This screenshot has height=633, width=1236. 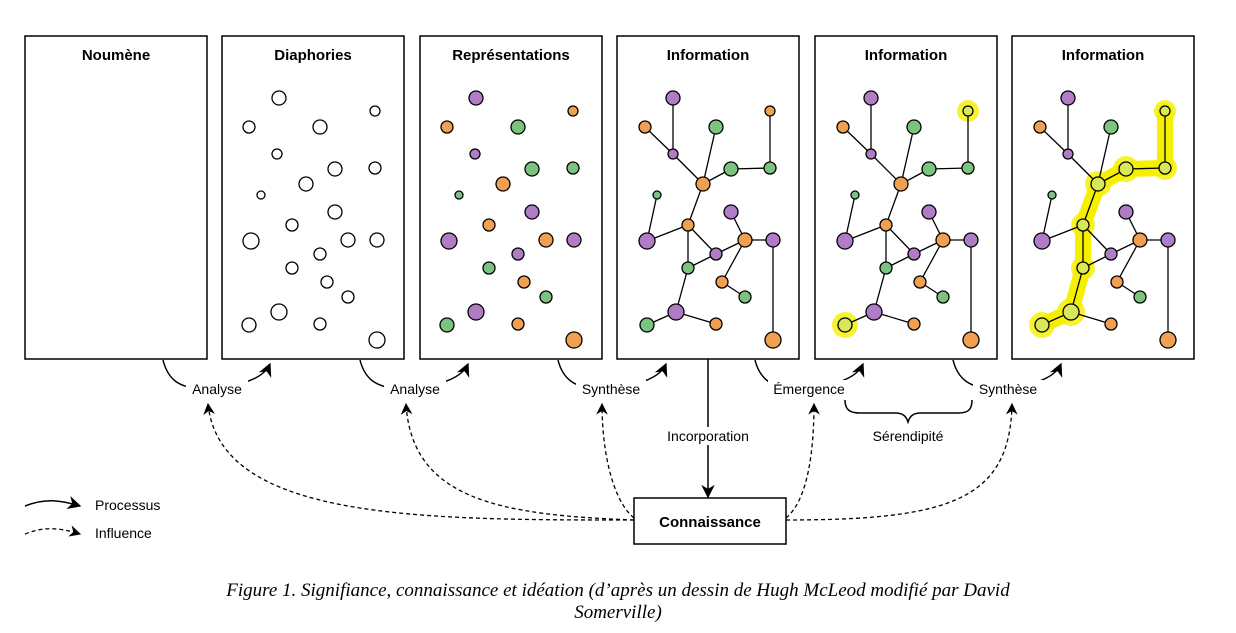 What do you see at coordinates (123, 533) in the screenshot?
I see `legend-influence-label: Influence` at bounding box center [123, 533].